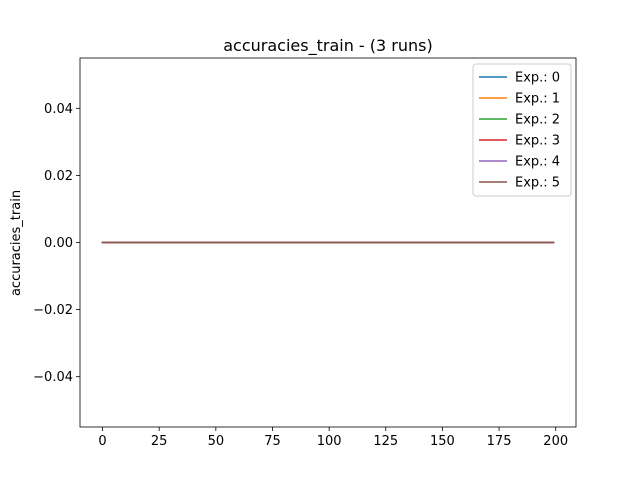 This screenshot has height=480, width=640. What do you see at coordinates (329, 441) in the screenshot?
I see `x-tick-label: 100` at bounding box center [329, 441].